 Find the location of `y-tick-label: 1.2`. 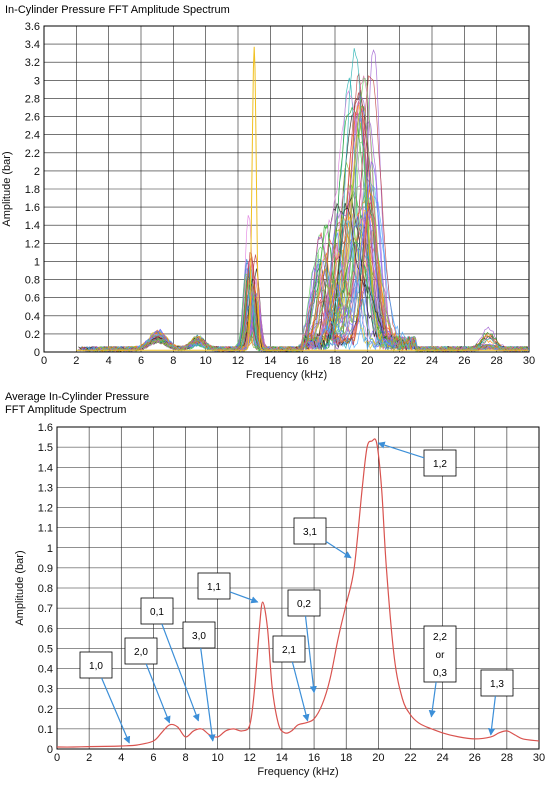

y-tick-label: 1.2 is located at coordinates (45, 509).